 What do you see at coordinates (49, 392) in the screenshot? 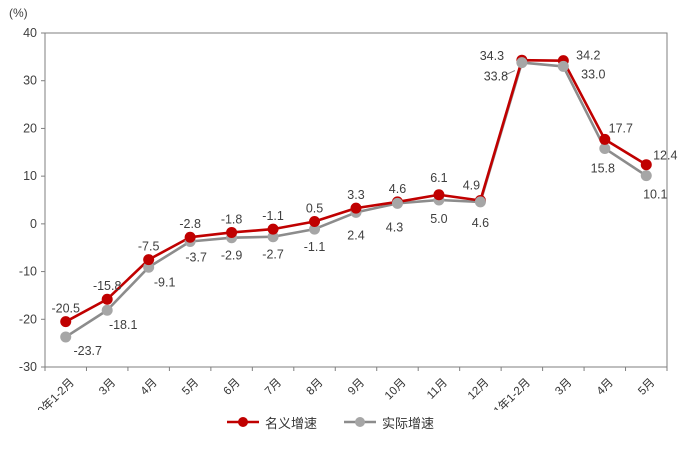
I see `x-tick-label: 2020年1-2月` at bounding box center [49, 392].